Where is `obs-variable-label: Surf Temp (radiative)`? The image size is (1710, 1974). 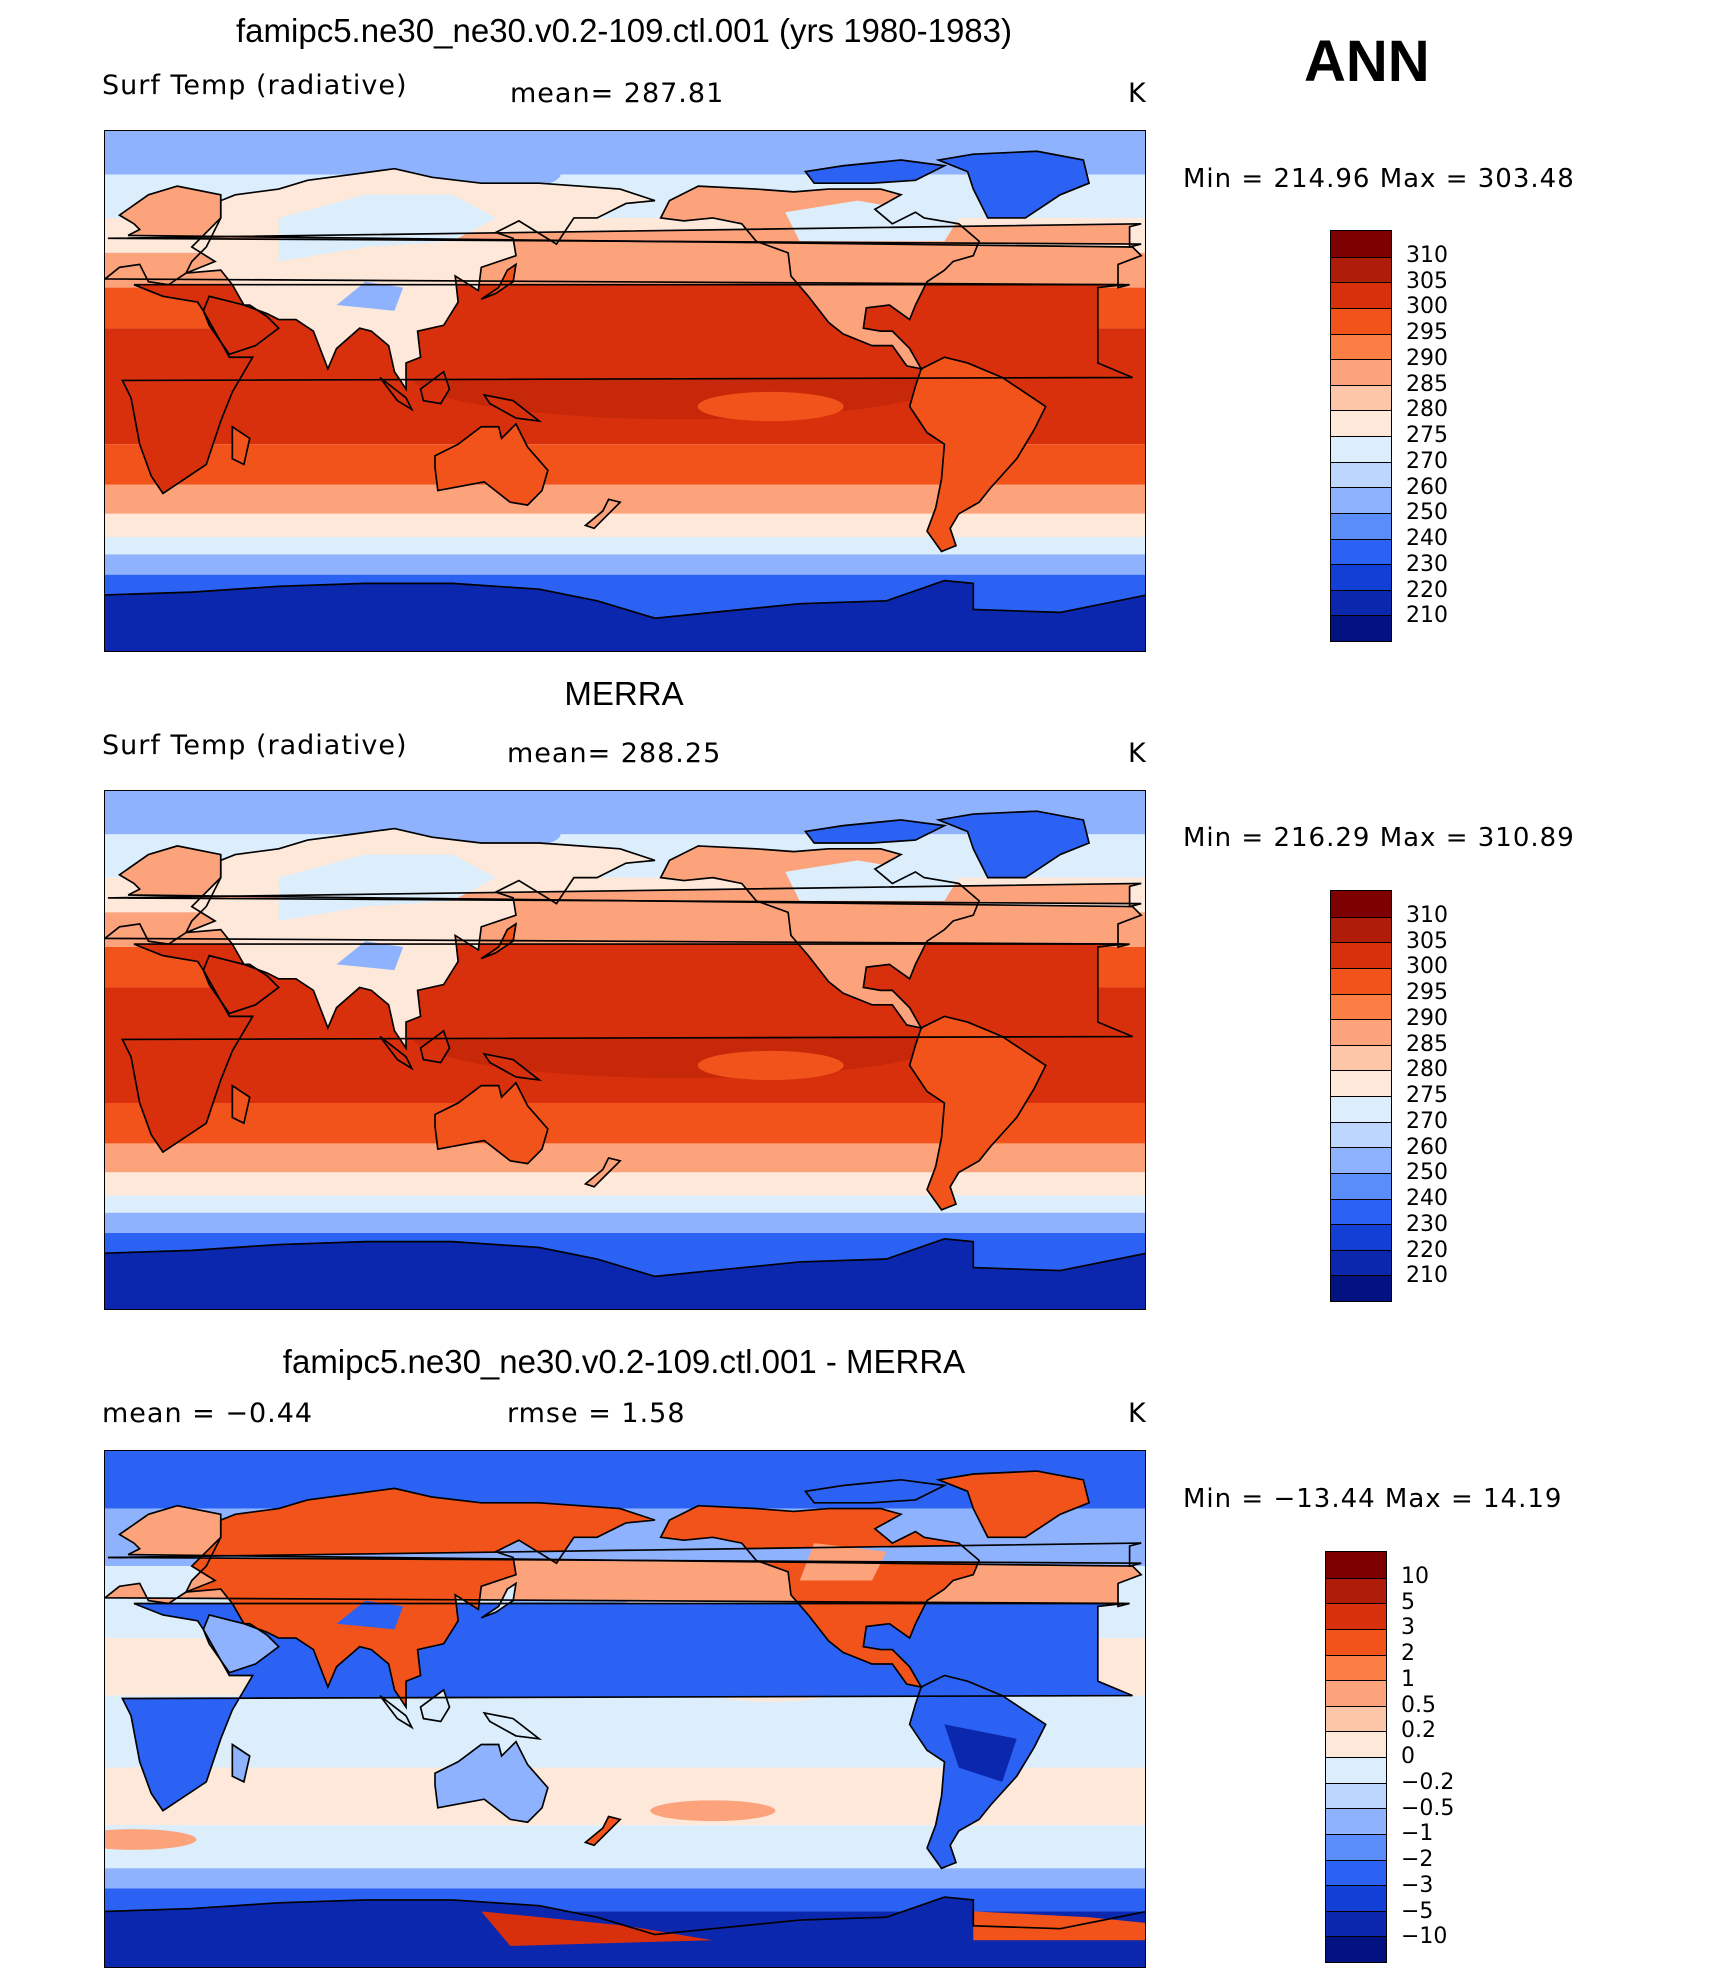
obs-variable-label: Surf Temp (radiative) is located at coordinates (255, 745).